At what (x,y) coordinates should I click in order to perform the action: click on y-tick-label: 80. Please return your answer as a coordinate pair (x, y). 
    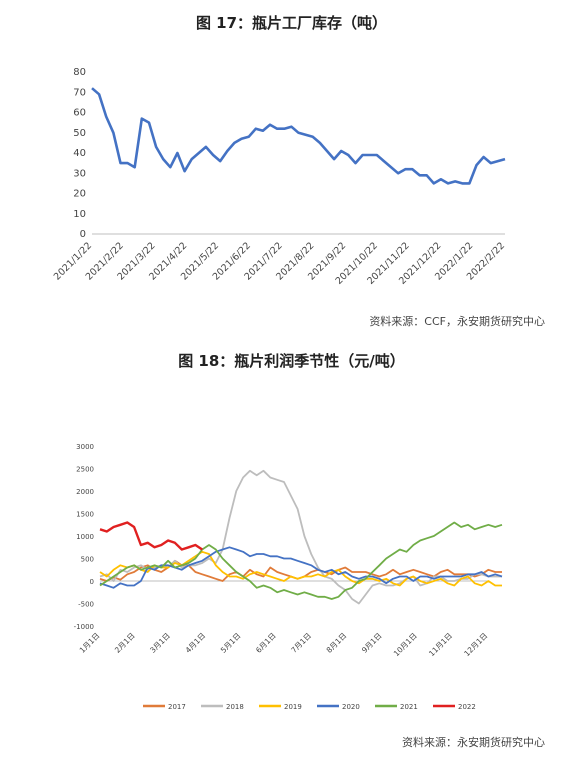
    Looking at the image, I should click on (79, 72).